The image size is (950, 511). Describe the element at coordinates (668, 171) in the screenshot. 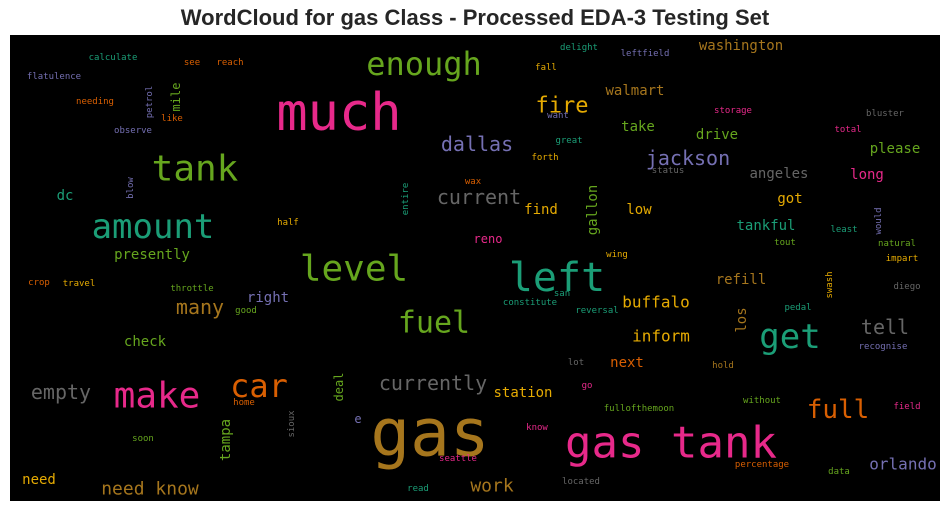

I see `word-status: status` at that location.